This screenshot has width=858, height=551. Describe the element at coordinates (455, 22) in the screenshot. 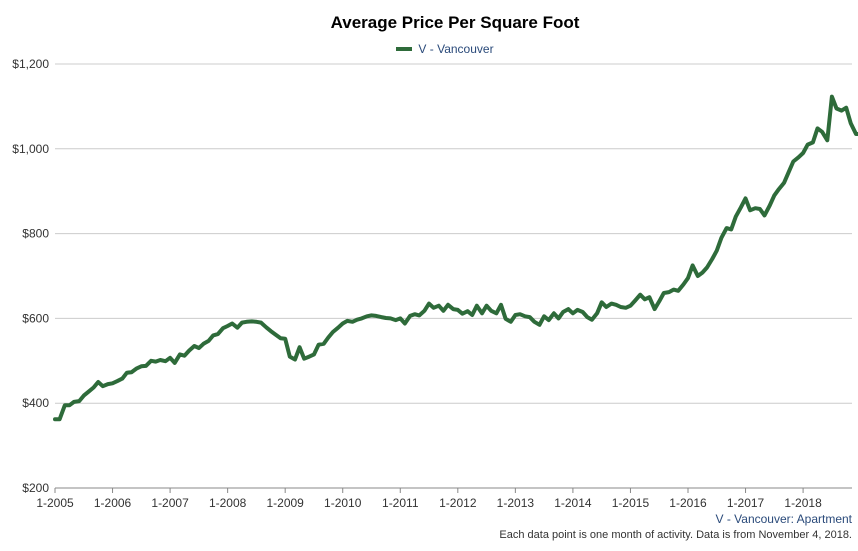

I see `chart-title: Average Price Per Square Foot` at that location.